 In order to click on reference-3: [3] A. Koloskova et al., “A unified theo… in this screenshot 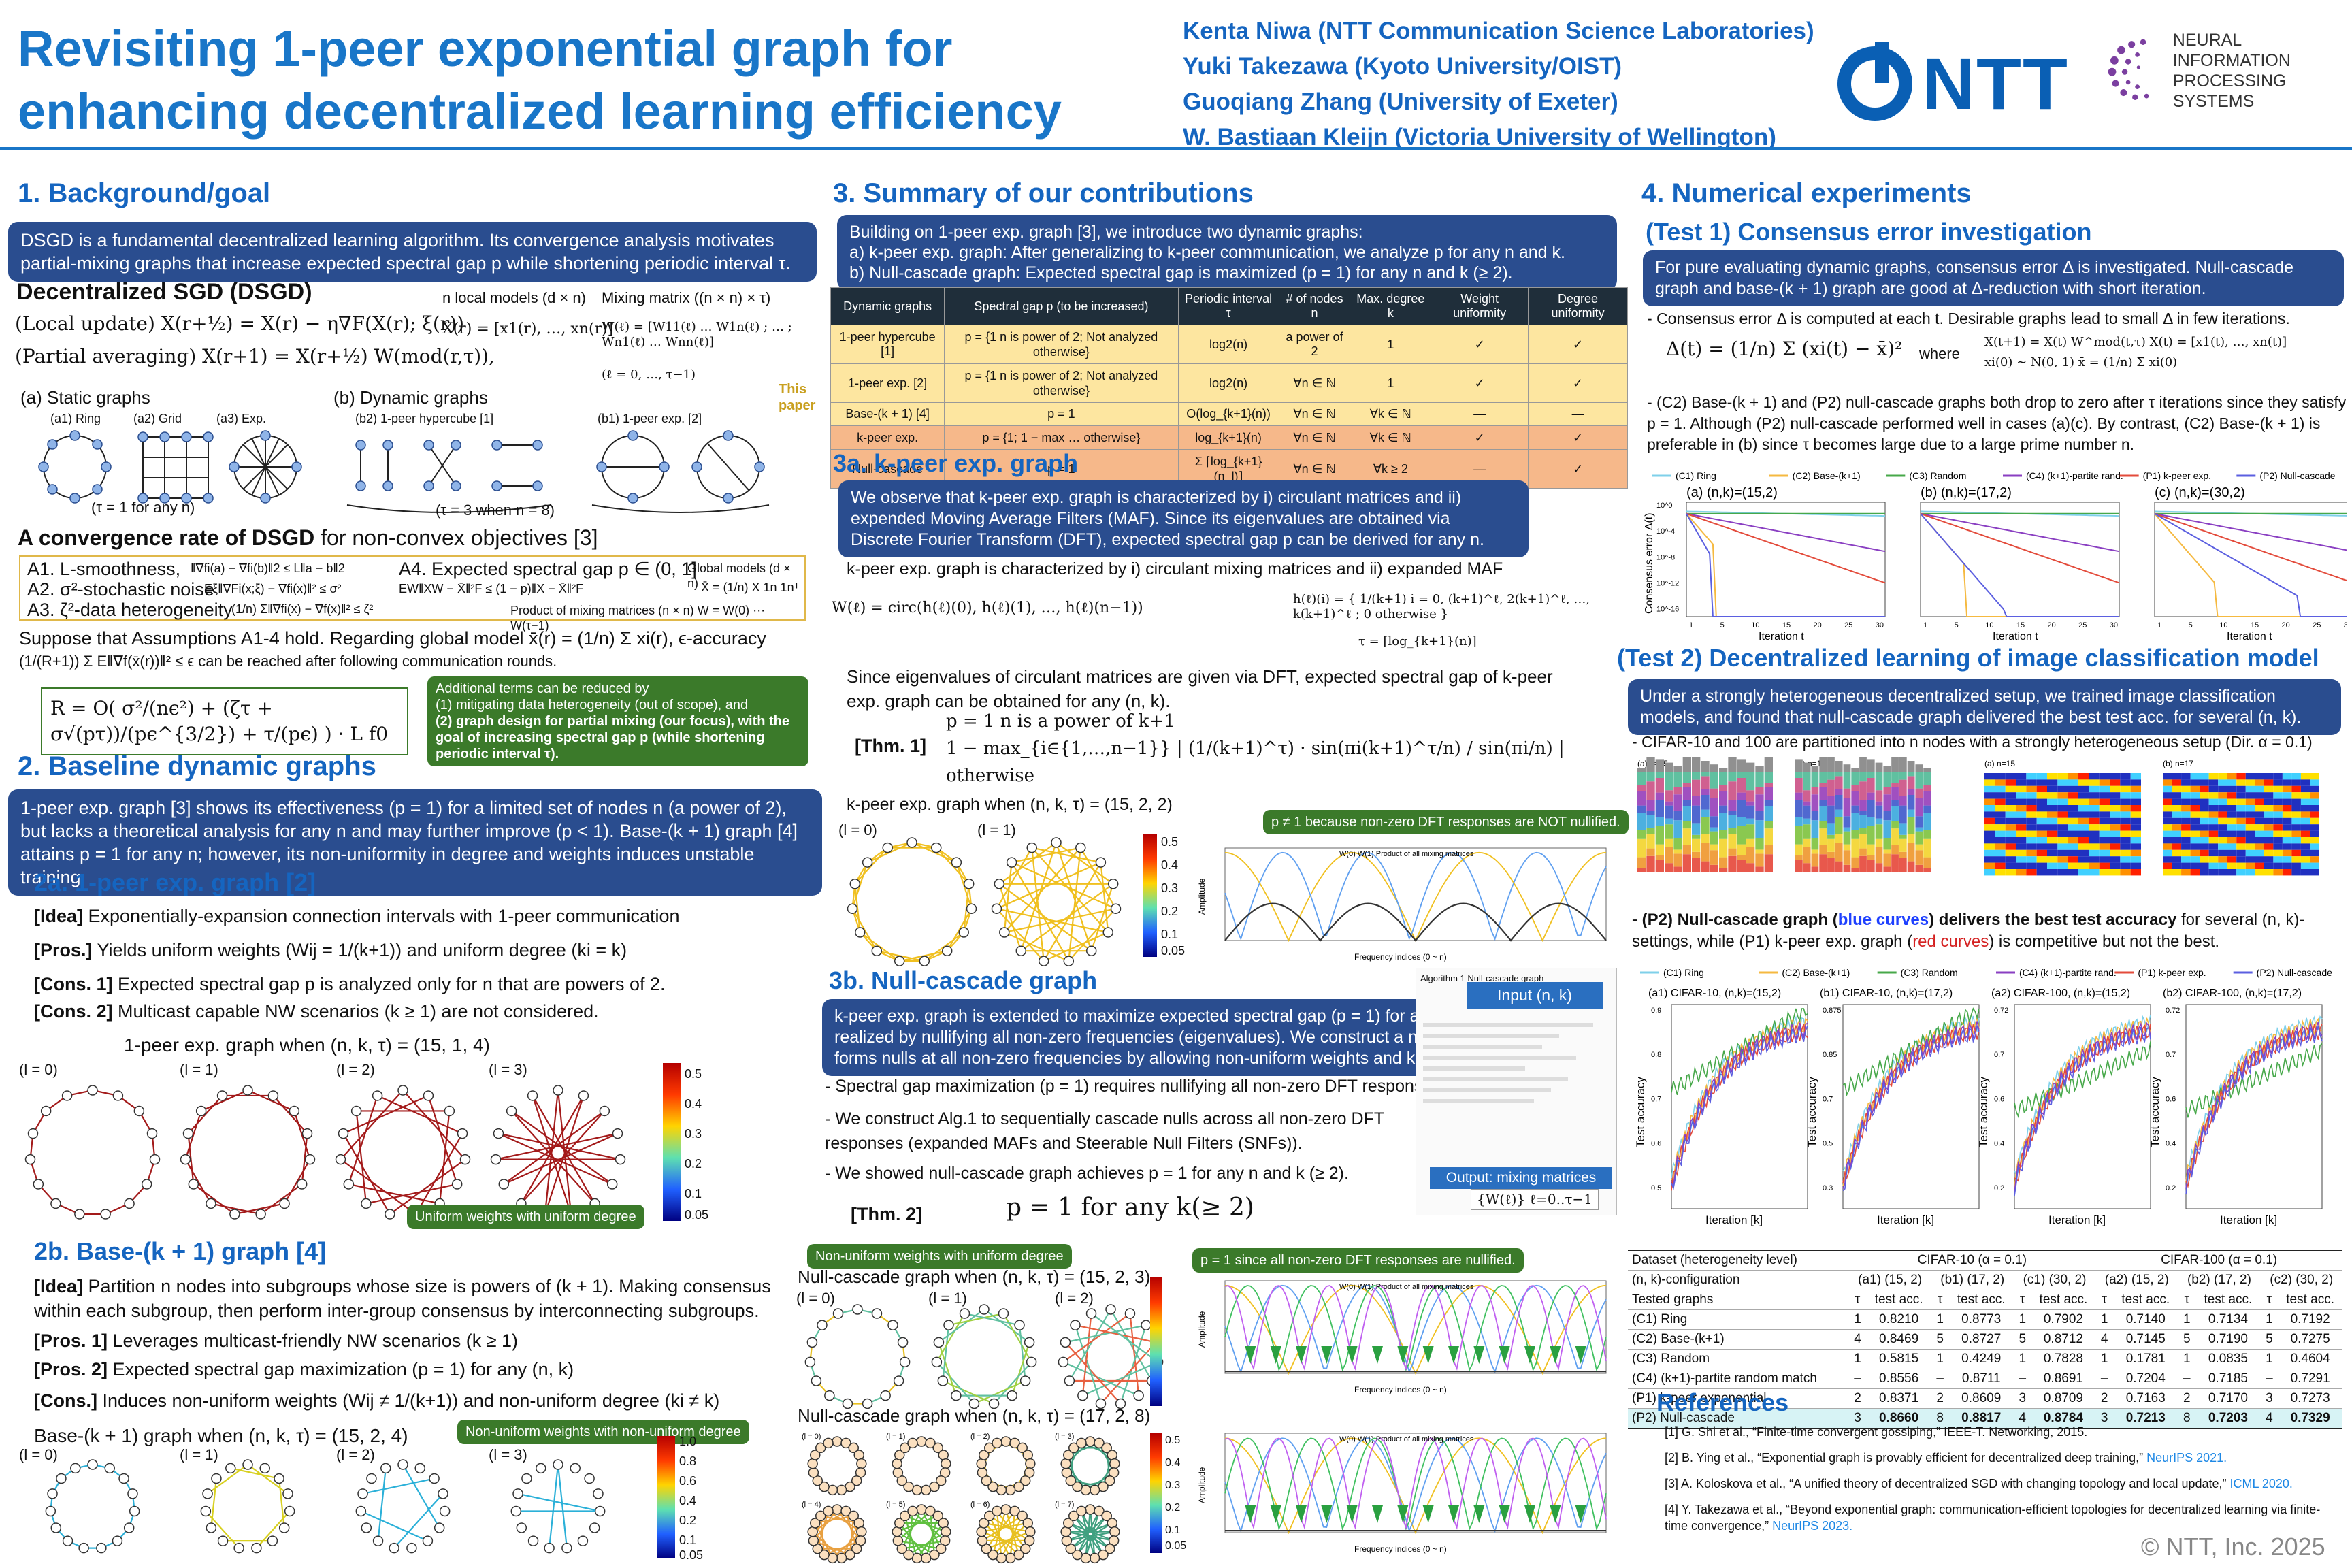, I will do `click(1979, 1483)`.